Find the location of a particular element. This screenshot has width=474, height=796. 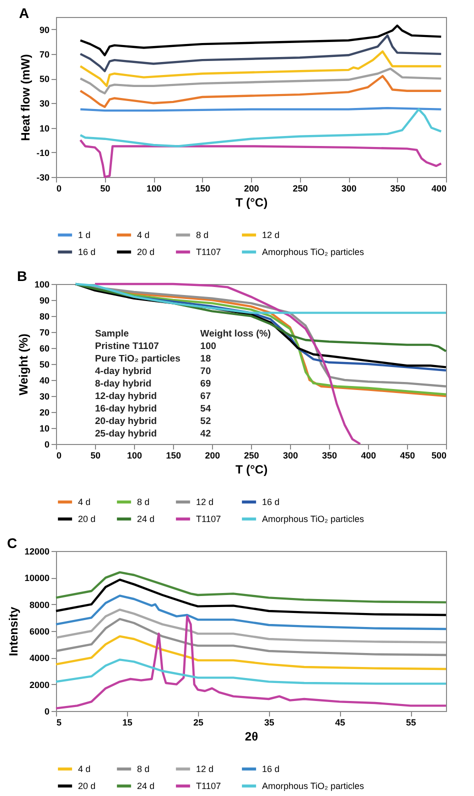

annotation: 69 is located at coordinates (205, 384).